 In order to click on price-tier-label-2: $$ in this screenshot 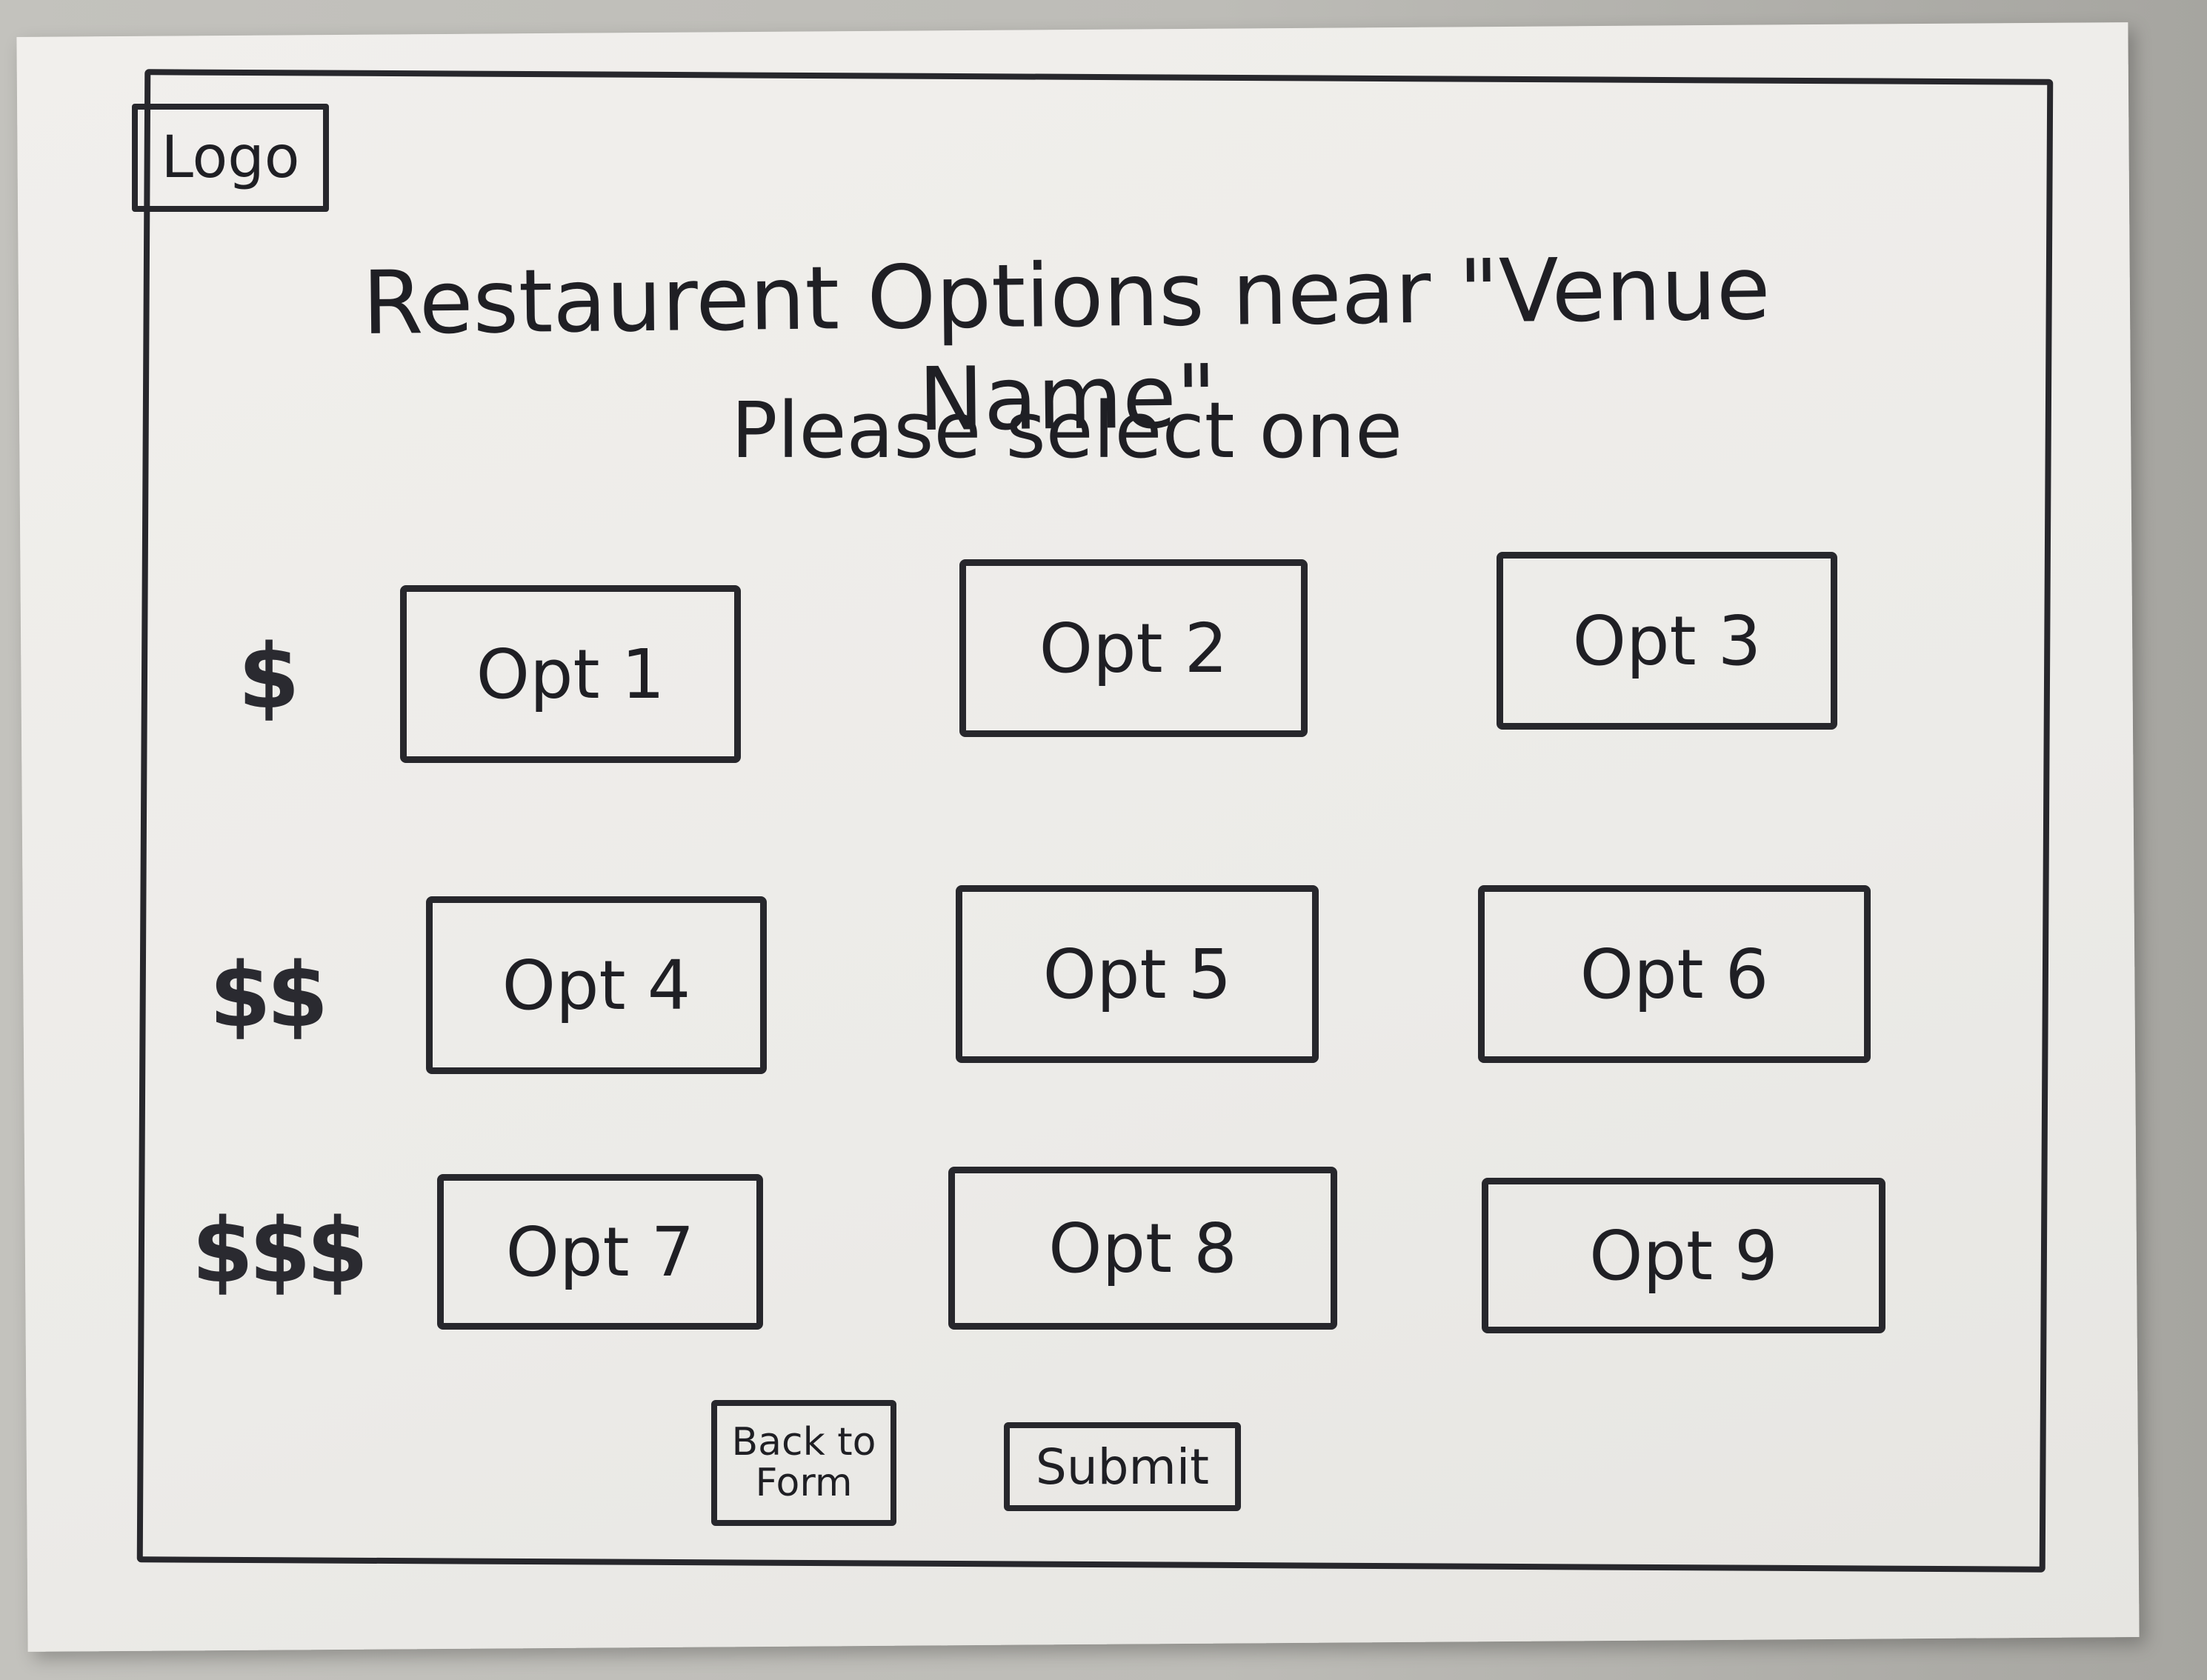, I will do `click(269, 996)`.